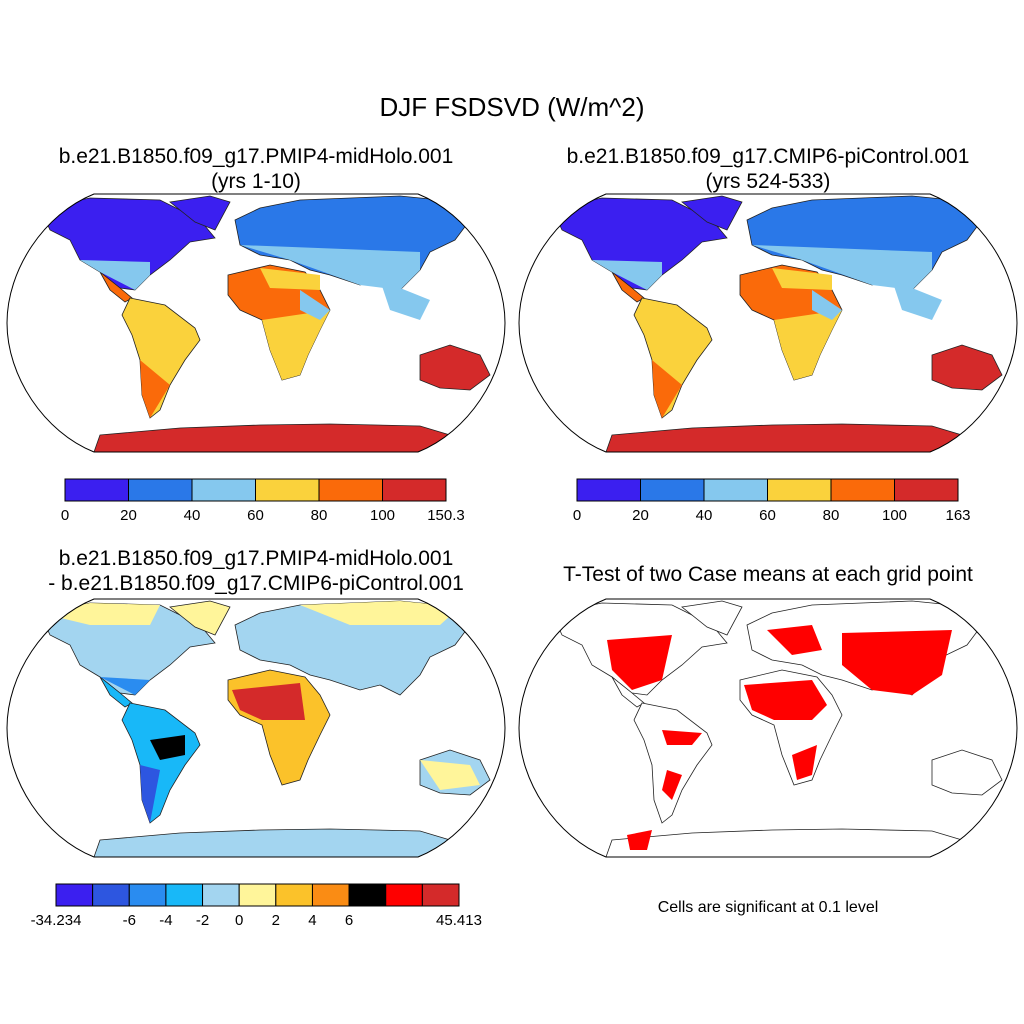  Describe the element at coordinates (239, 920) in the screenshot. I see `colorbar-diff-tick-label: 0` at that location.